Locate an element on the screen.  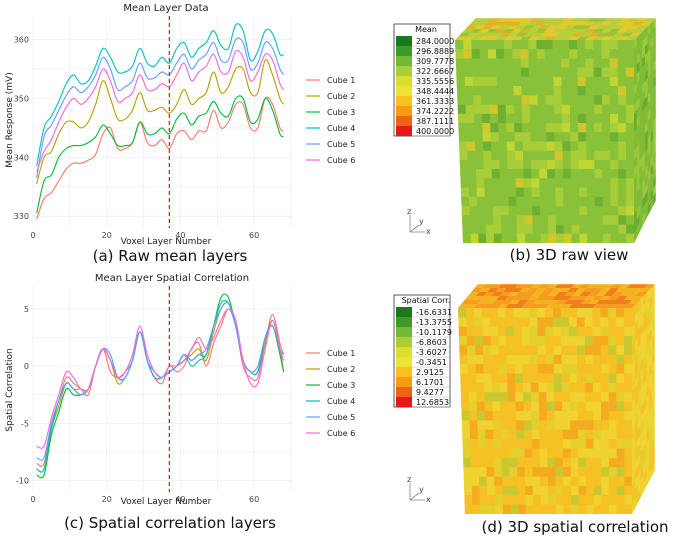
corr-3d-axis-x: x is located at coordinates (428, 499).